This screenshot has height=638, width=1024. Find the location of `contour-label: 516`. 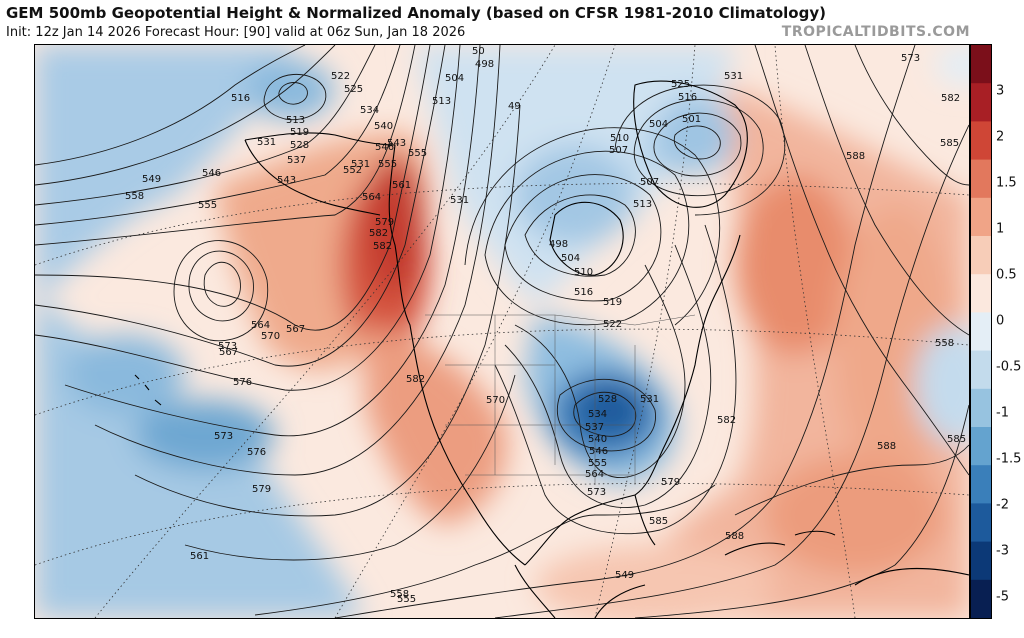

contour-label: 516 is located at coordinates (583, 292).